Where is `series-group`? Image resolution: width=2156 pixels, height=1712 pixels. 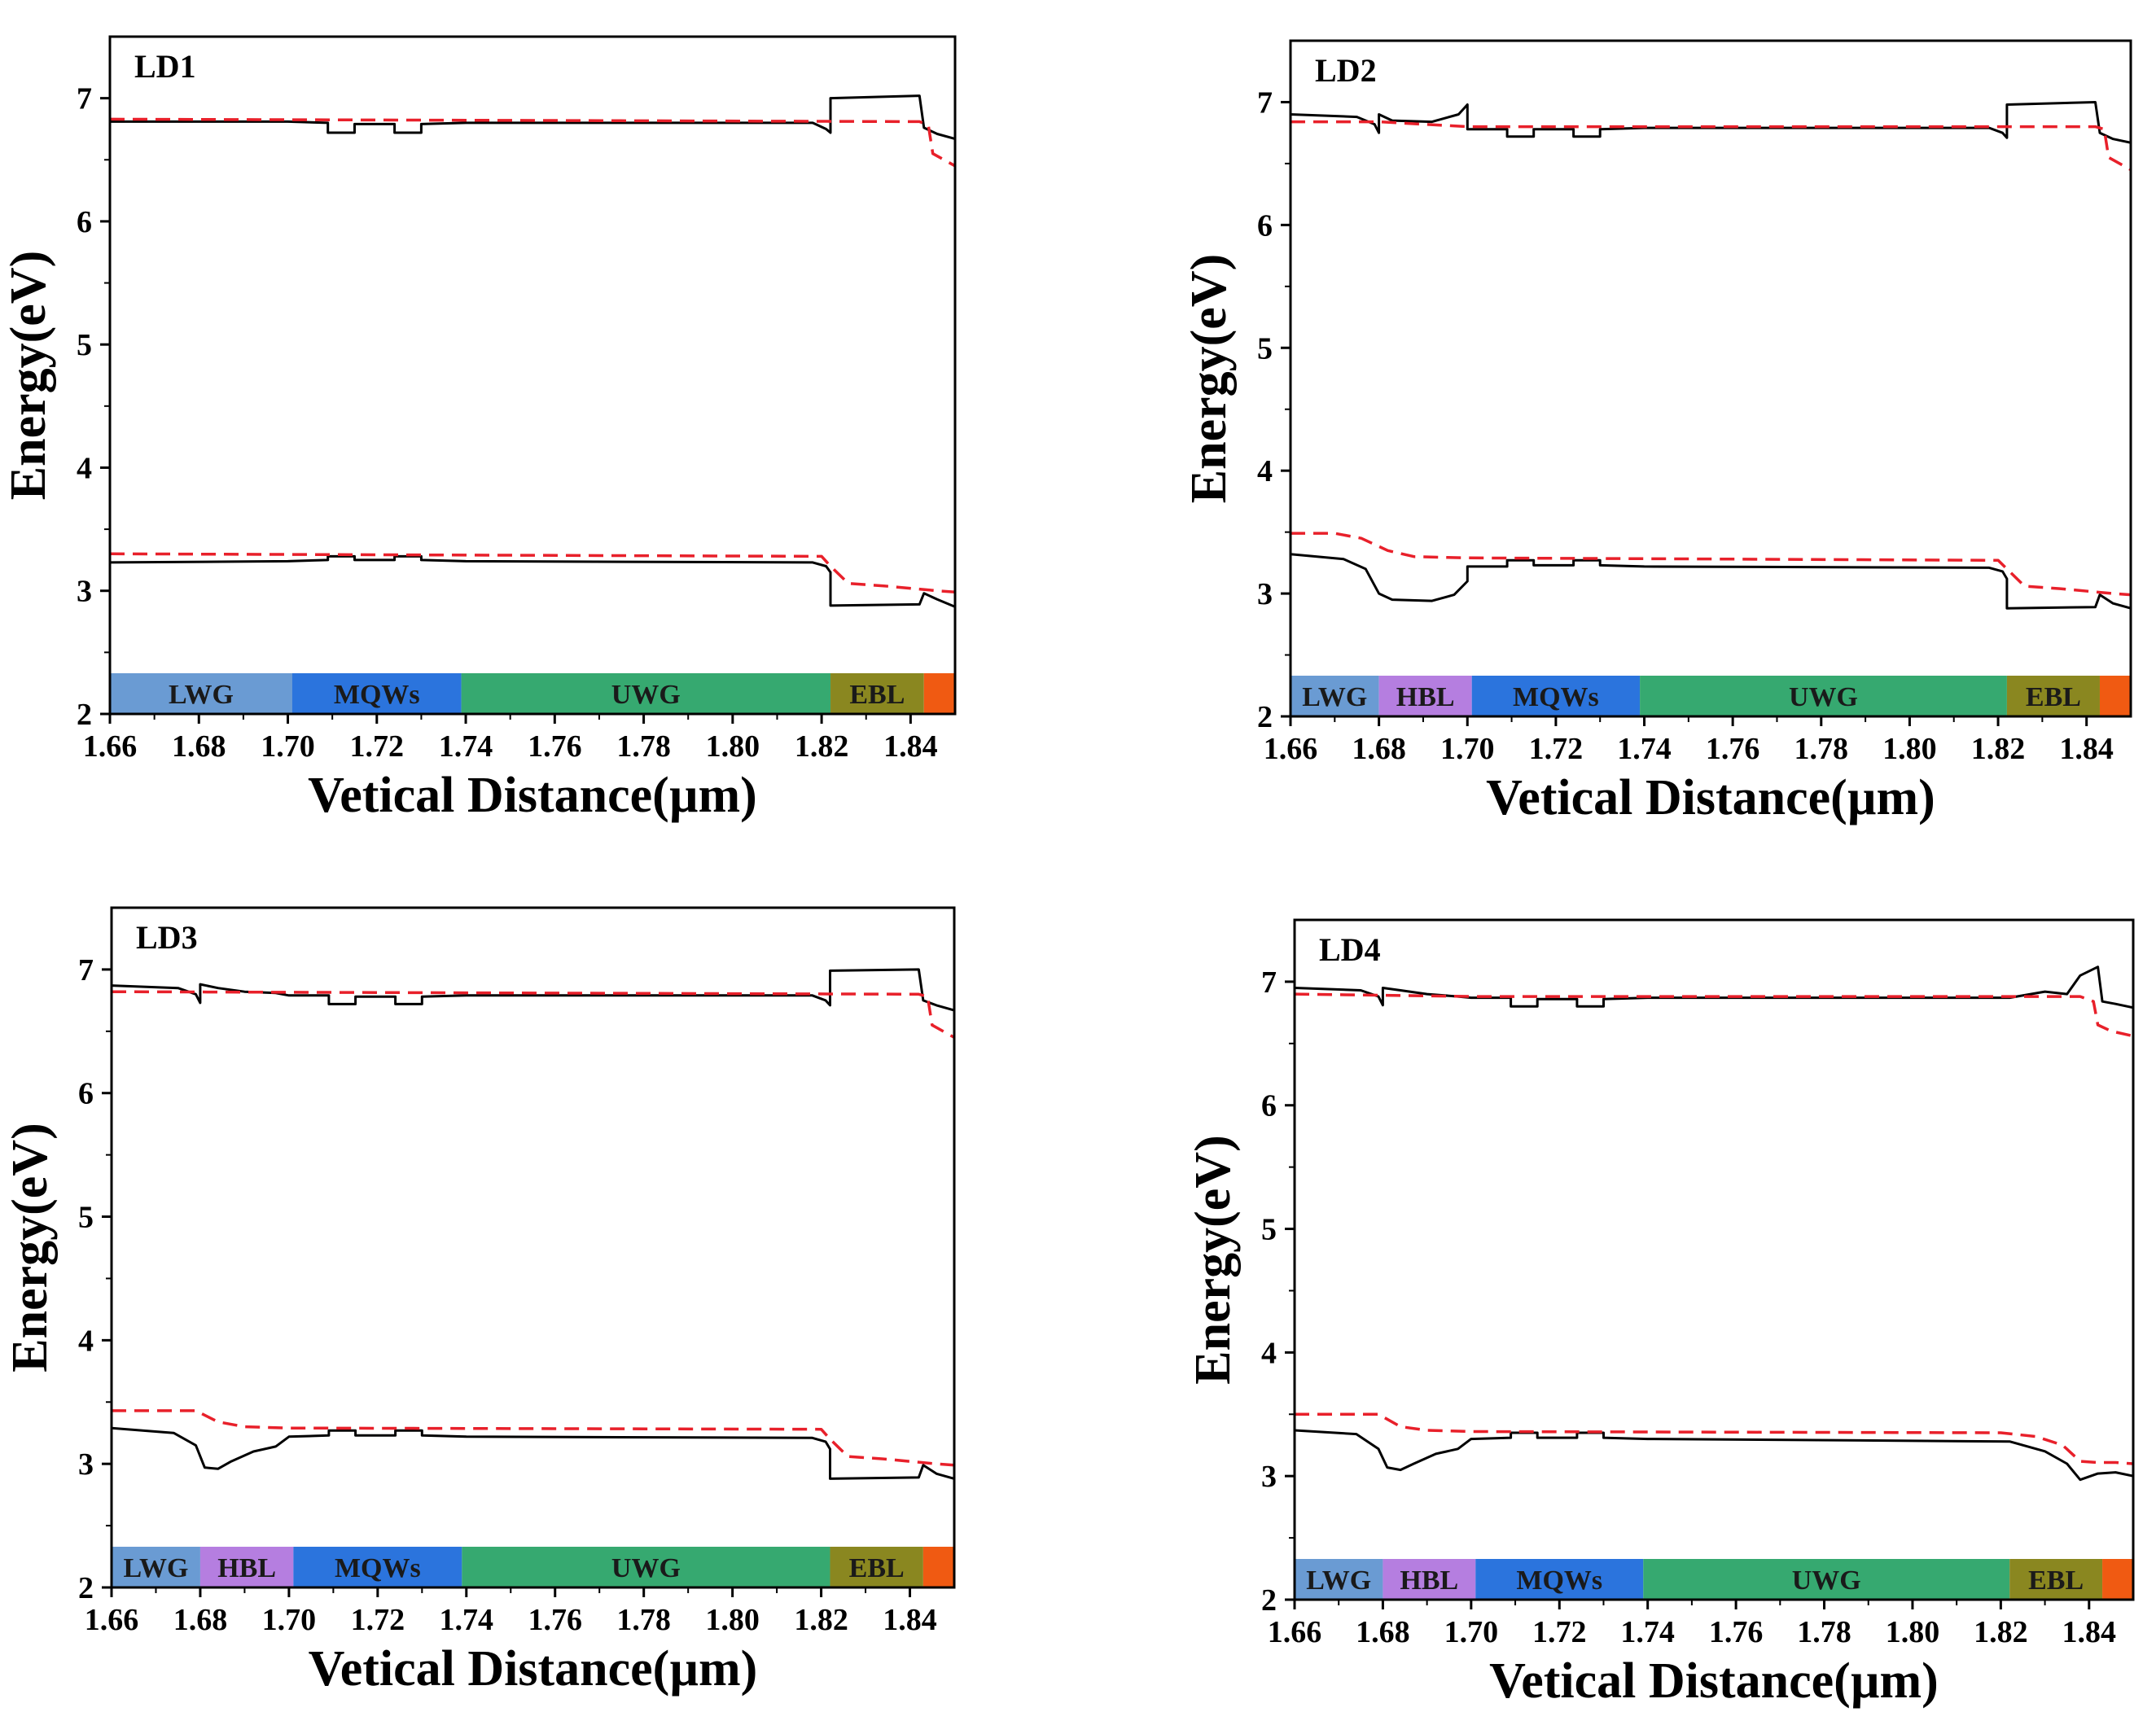
series-group is located at coordinates (533, 1224).